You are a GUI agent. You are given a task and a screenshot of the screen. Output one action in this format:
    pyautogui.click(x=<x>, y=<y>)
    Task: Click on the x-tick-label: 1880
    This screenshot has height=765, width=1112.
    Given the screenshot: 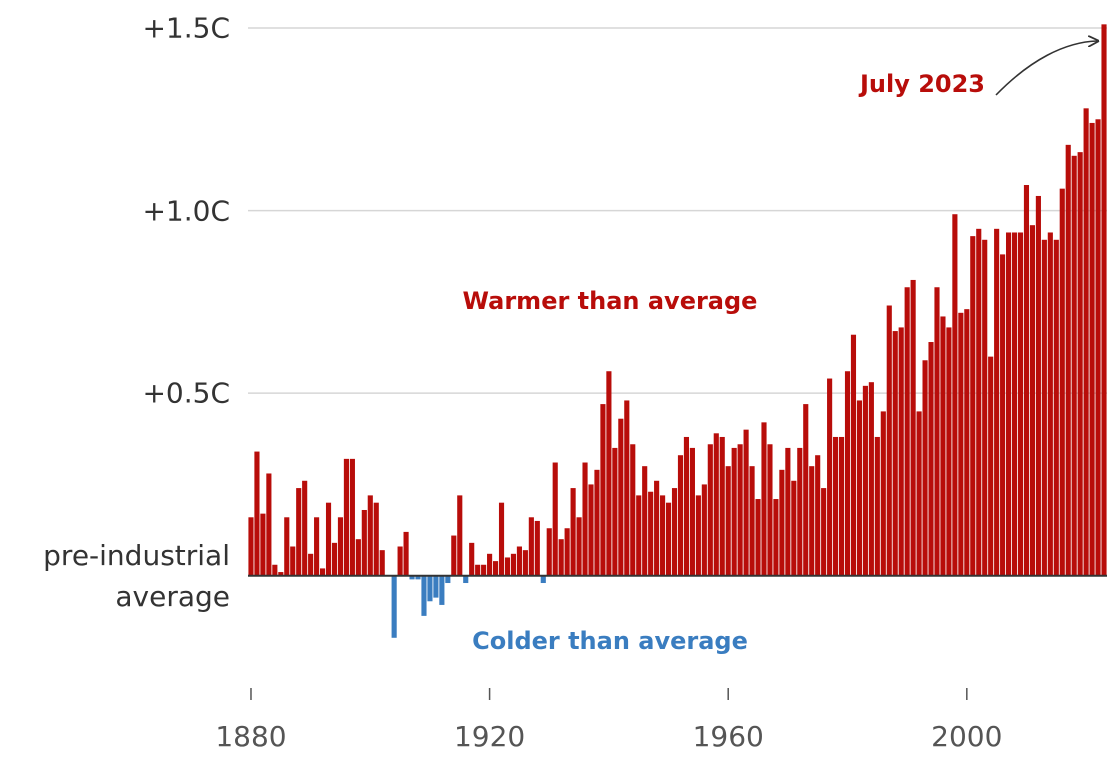 What is the action you would take?
    pyautogui.click(x=250, y=736)
    